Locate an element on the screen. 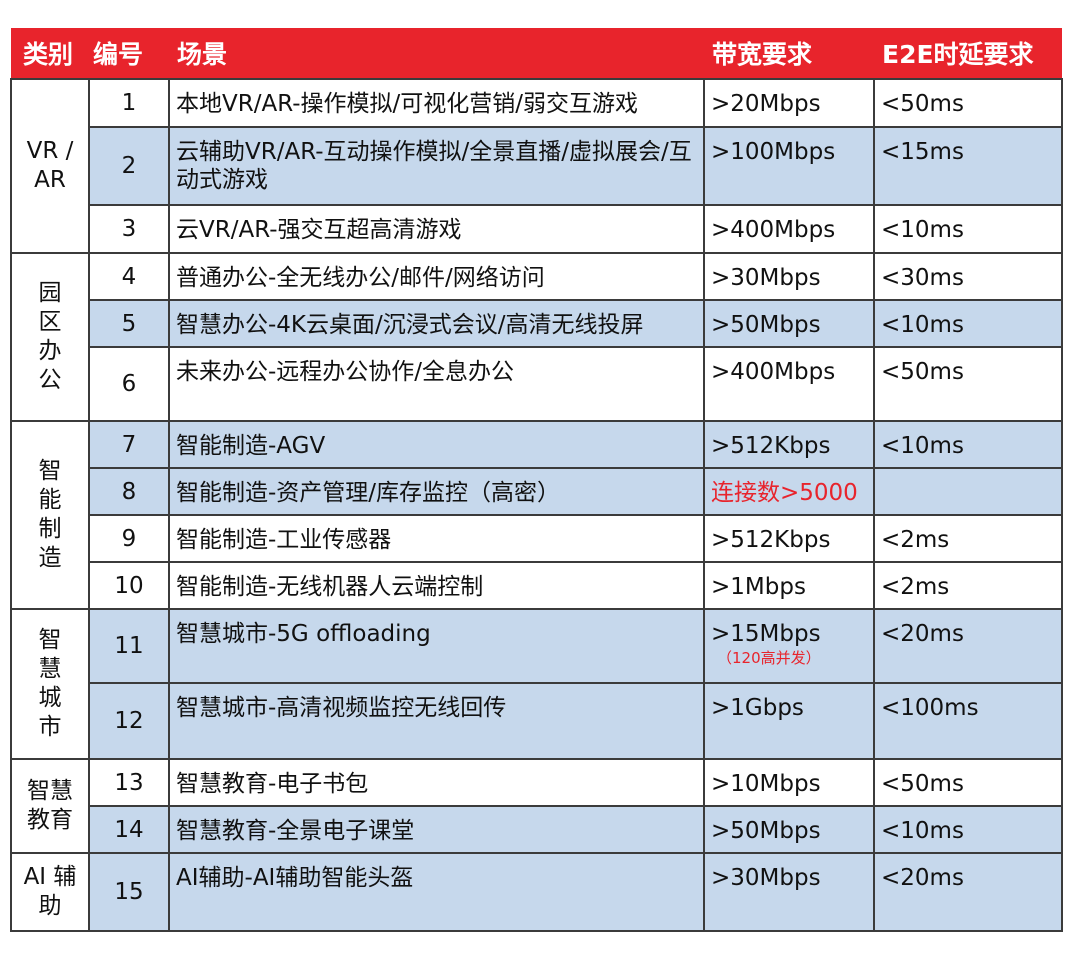 This screenshot has width=1080, height=962. row-latency is located at coordinates (968, 491).